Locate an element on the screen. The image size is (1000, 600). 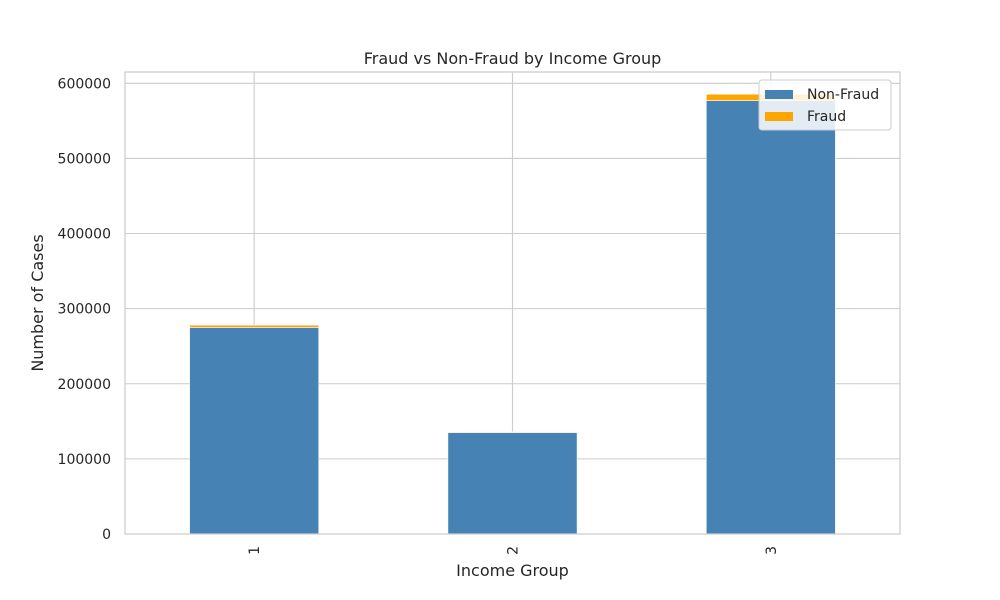
x-axis-ticks: 1 2 3 is located at coordinates (513, 550).